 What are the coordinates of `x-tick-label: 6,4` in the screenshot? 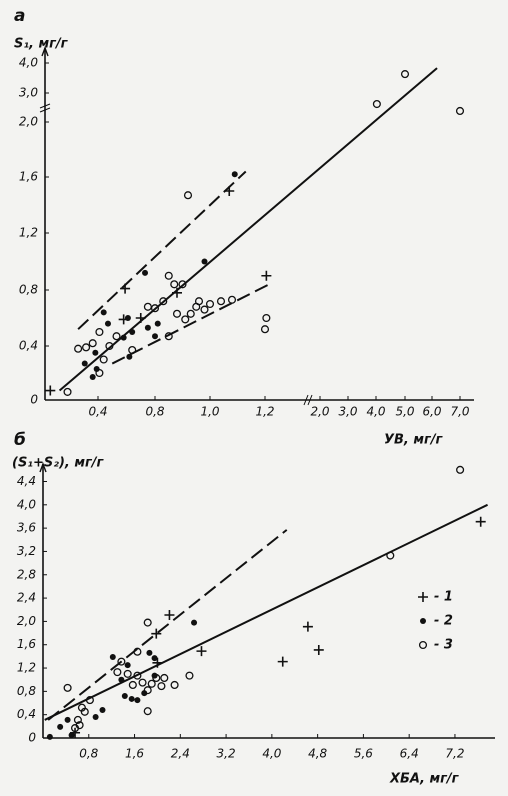 It's located at (409, 754).